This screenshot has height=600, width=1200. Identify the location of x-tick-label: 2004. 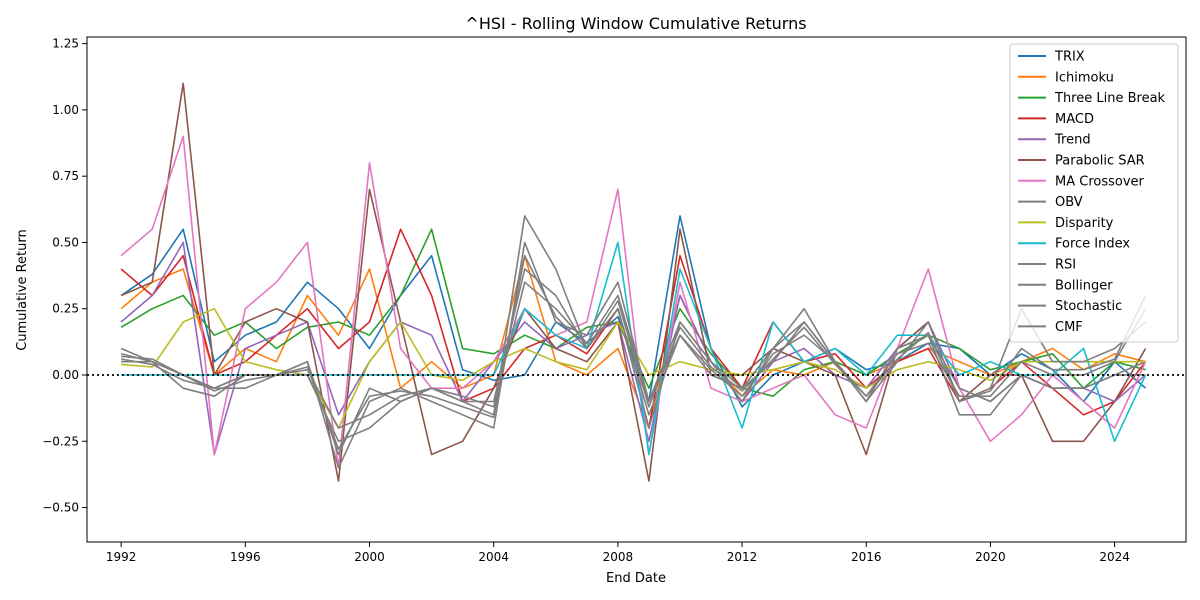
(493, 557).